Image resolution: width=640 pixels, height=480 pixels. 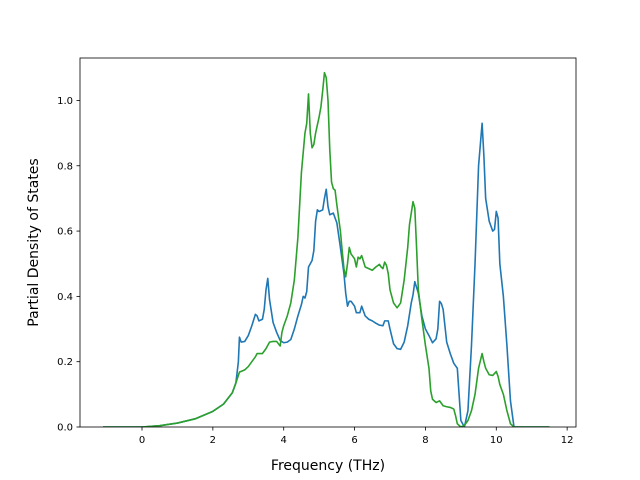 What do you see at coordinates (68, 265) in the screenshot?
I see `y-axis-ticks: 0.0 0.2 0.4 0.6 0.8 1.0` at bounding box center [68, 265].